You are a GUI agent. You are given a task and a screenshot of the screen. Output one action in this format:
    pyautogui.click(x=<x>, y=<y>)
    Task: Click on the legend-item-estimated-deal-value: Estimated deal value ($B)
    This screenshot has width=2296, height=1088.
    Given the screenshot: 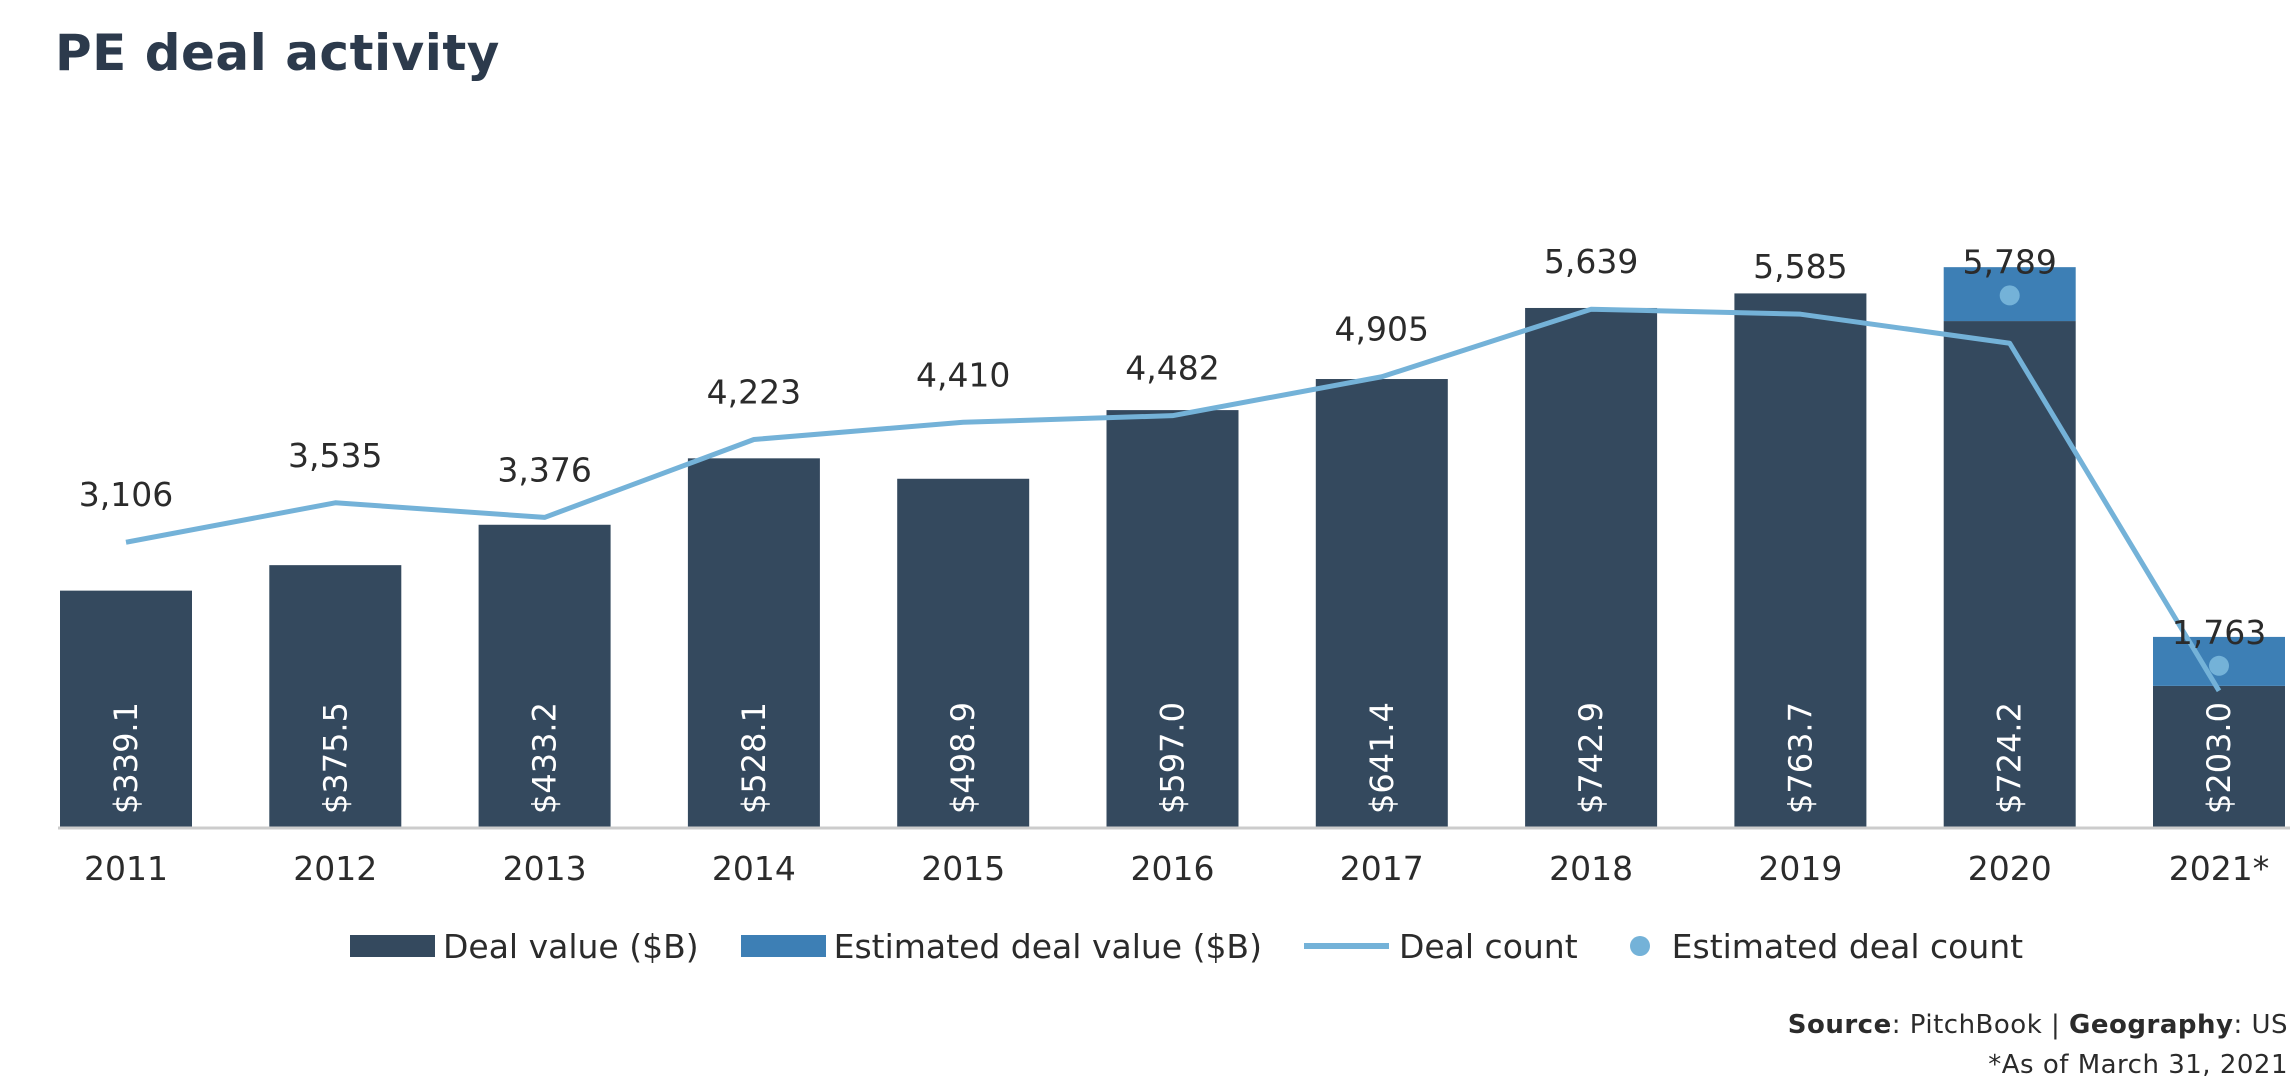 What is the action you would take?
    pyautogui.click(x=1001, y=946)
    